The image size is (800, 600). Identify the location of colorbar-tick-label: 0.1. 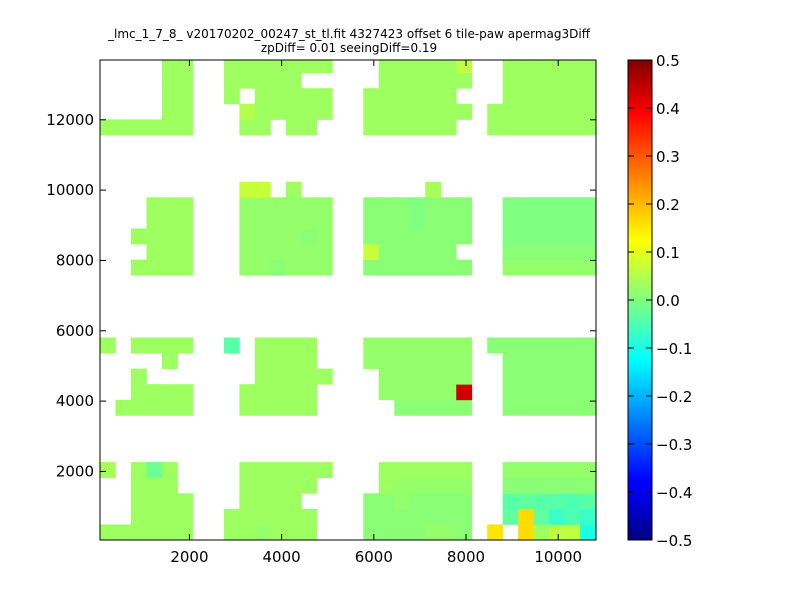
(668, 253).